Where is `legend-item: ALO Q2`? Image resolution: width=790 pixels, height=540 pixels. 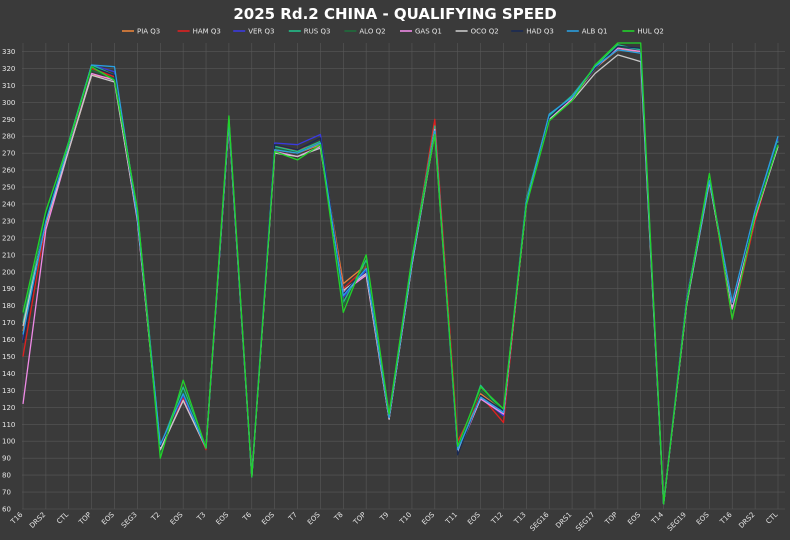 legend-item: ALO Q2 is located at coordinates (365, 32).